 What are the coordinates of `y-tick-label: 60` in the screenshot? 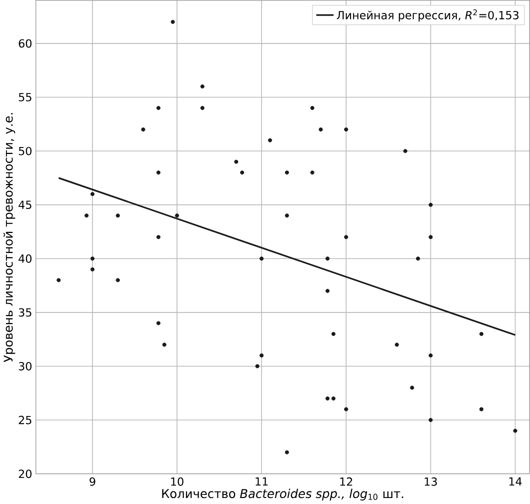 It's located at (25, 43).